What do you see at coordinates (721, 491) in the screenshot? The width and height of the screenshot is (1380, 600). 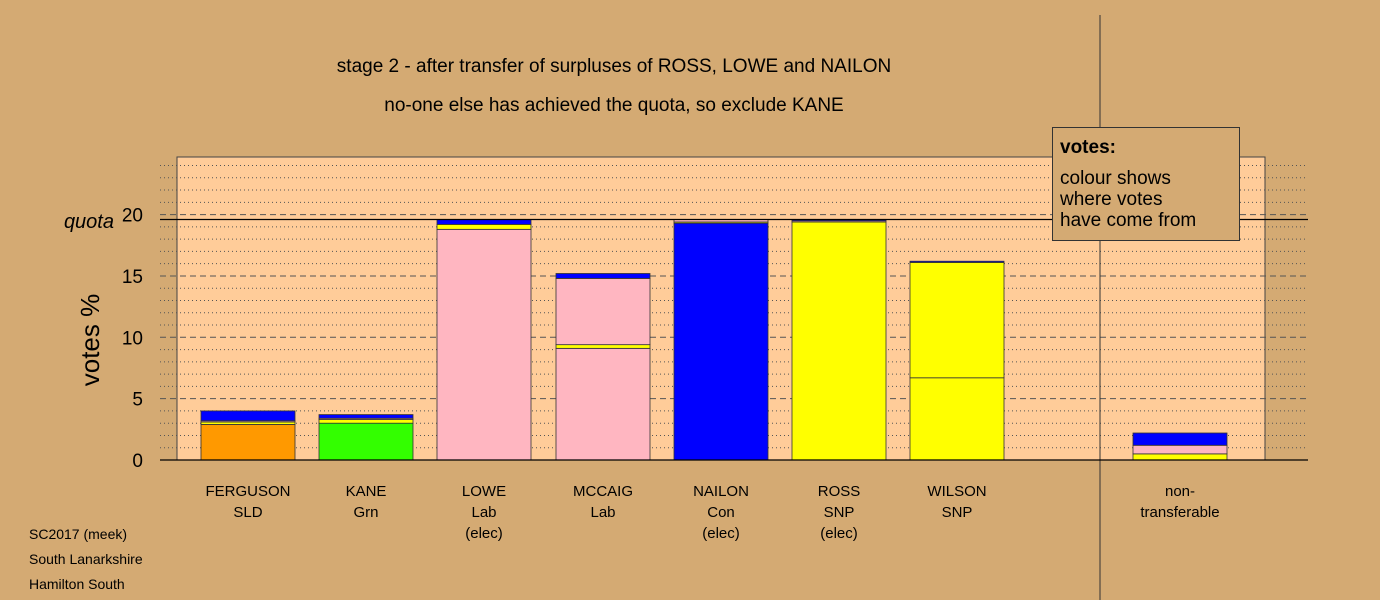 I see `candidate-label: NAILON` at bounding box center [721, 491].